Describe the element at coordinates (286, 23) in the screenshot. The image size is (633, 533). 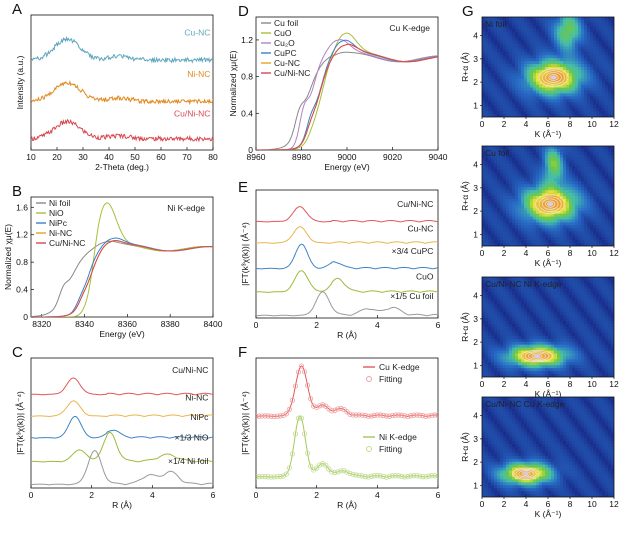
I see `legend-label: Cu foil` at that location.